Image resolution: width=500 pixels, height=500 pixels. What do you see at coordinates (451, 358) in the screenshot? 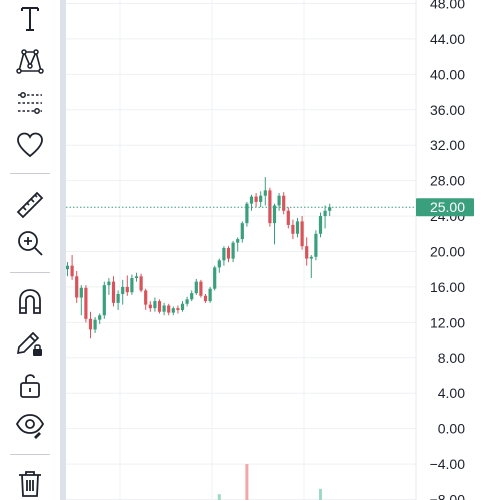
I see `price-axis-label: 8.00` at bounding box center [451, 358].